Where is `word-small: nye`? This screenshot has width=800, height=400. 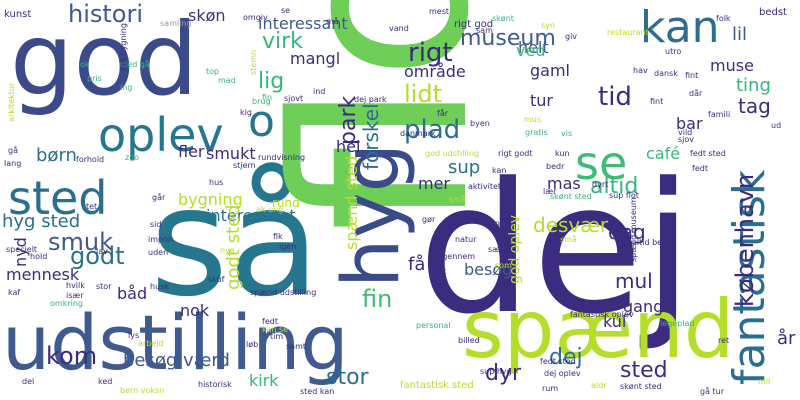
word-small: nye is located at coordinates (227, 250).